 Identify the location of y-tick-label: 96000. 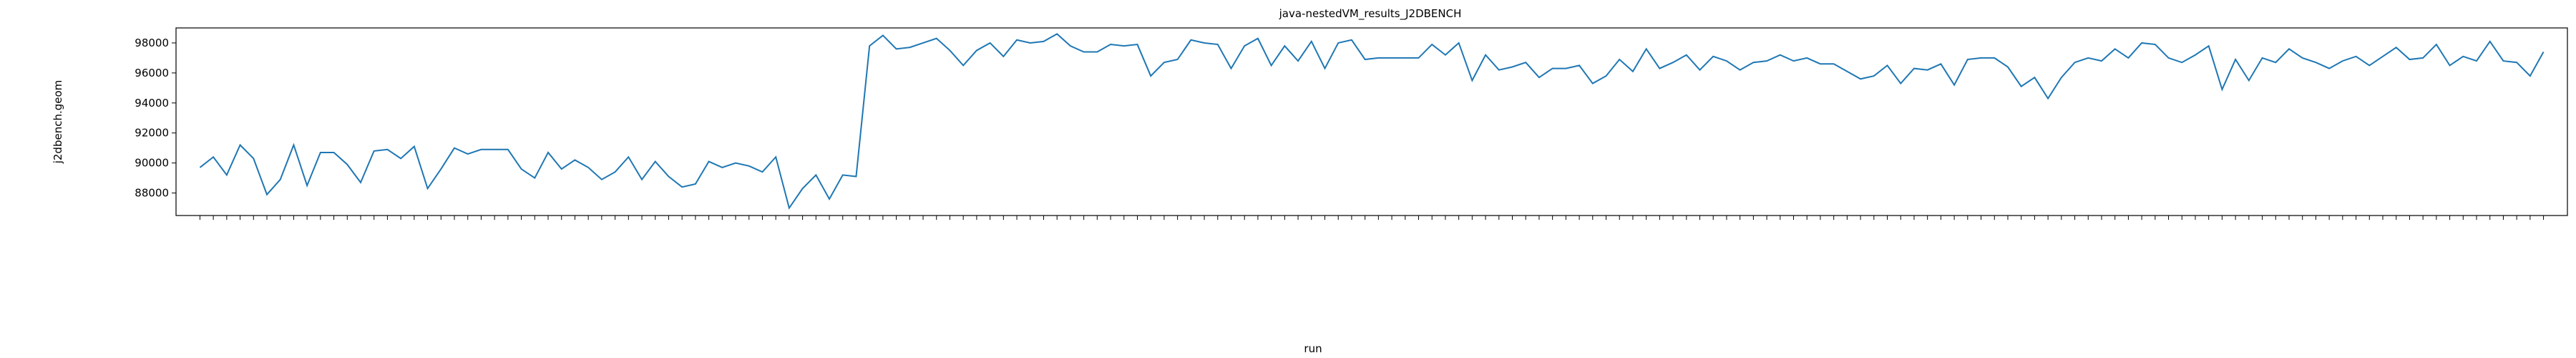
(152, 73).